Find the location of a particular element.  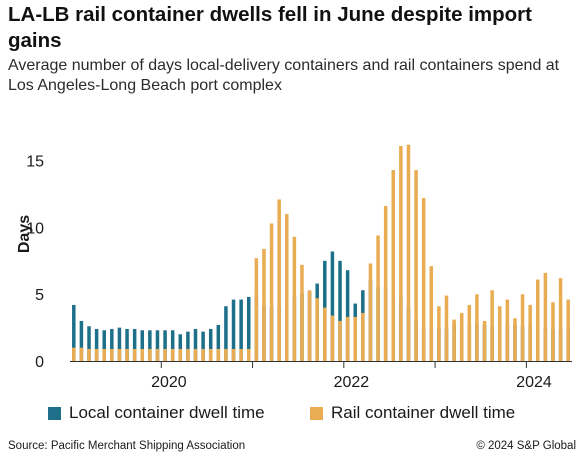

copyright-note: © 2024 S&P Global is located at coordinates (526, 446).